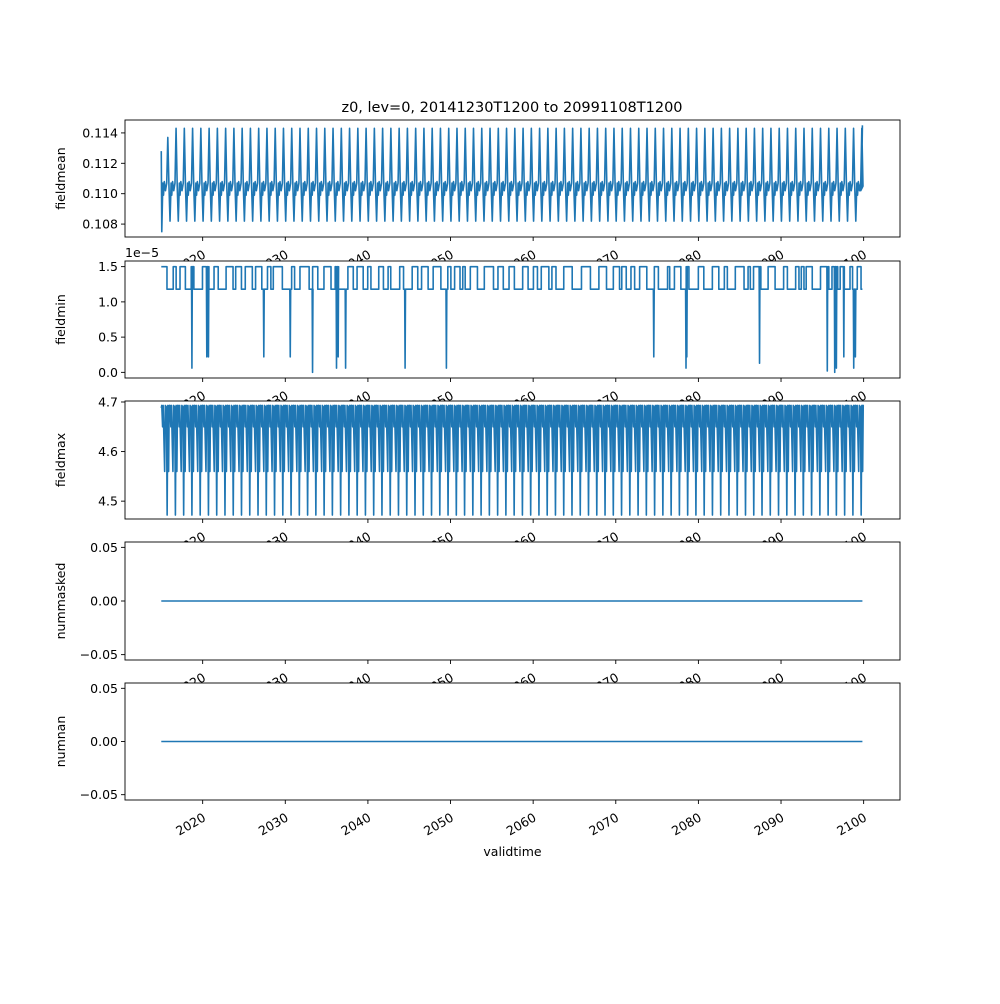  What do you see at coordinates (60, 601) in the screenshot?
I see `y-axis-label: nummasked` at bounding box center [60, 601].